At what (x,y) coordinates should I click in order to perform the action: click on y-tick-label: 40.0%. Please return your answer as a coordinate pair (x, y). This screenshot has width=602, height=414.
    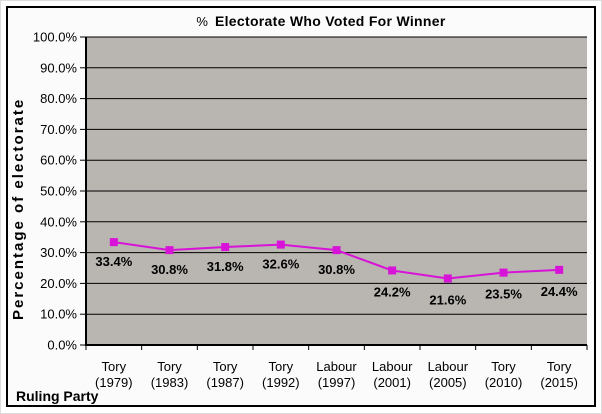
    Looking at the image, I should click on (58, 221).